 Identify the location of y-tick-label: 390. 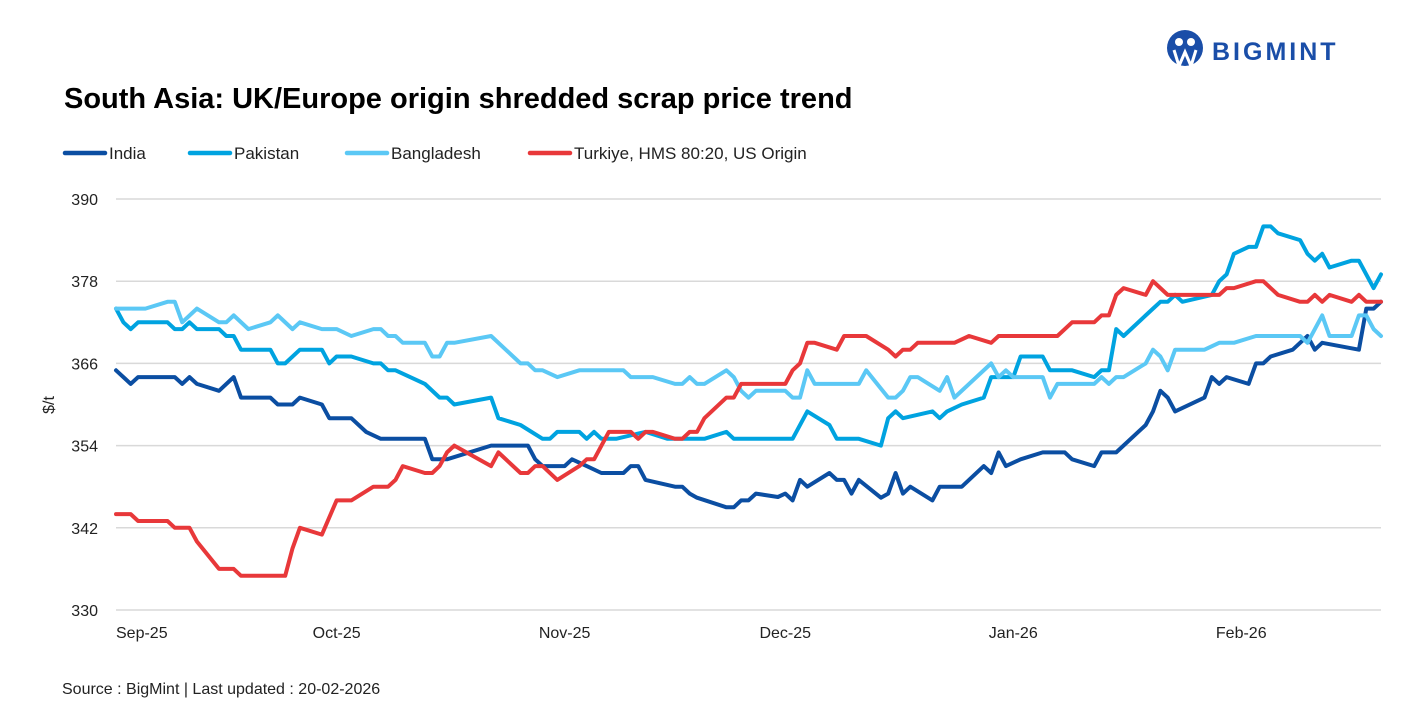
(84, 200).